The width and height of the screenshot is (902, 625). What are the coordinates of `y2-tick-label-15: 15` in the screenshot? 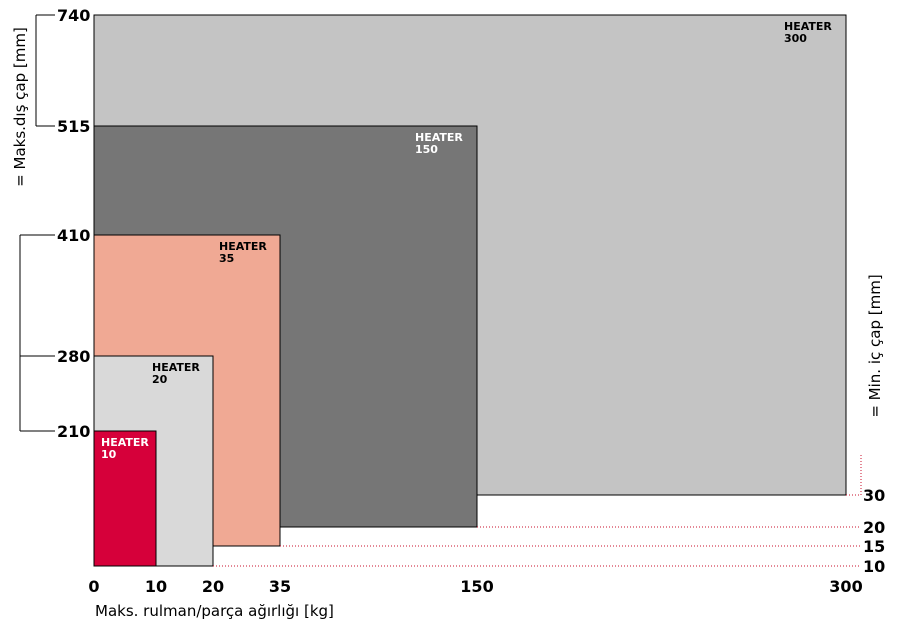 It's located at (874, 546).